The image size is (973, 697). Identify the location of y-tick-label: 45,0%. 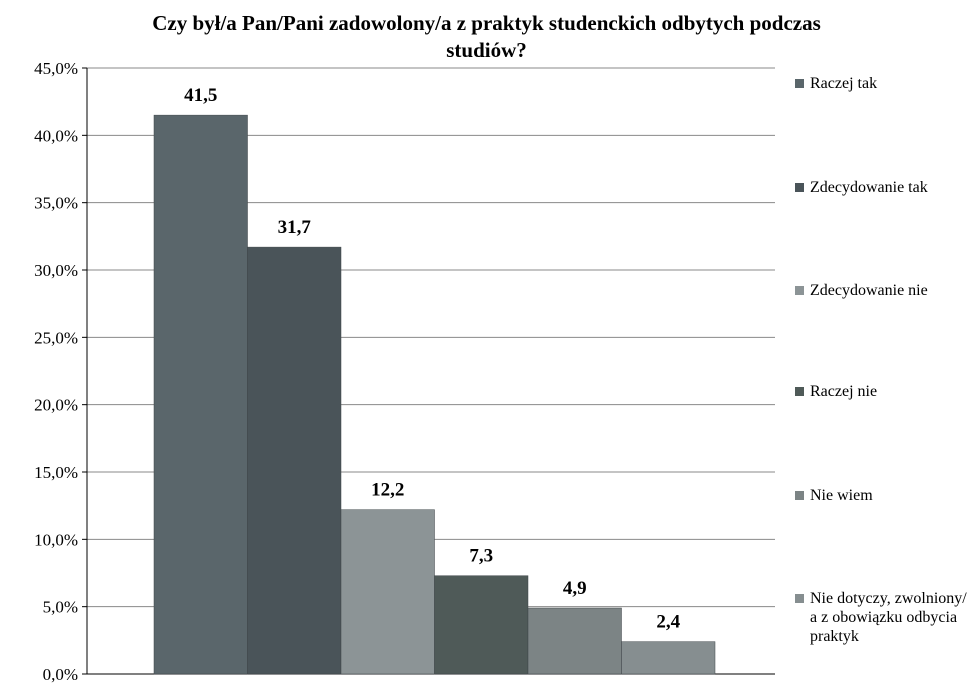
(56, 68).